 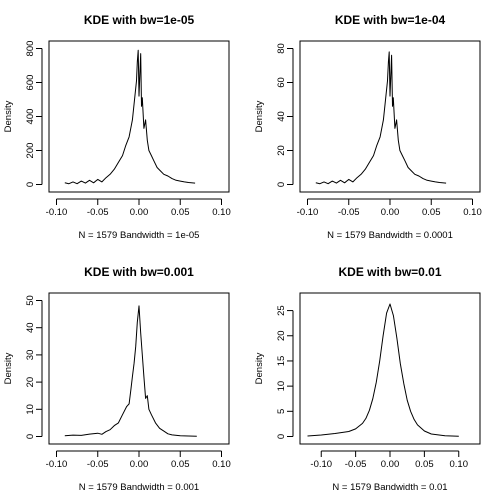 I want to click on x-axis-label: N = 1579 Bandwidth = 0.0001, so click(x=390, y=235).